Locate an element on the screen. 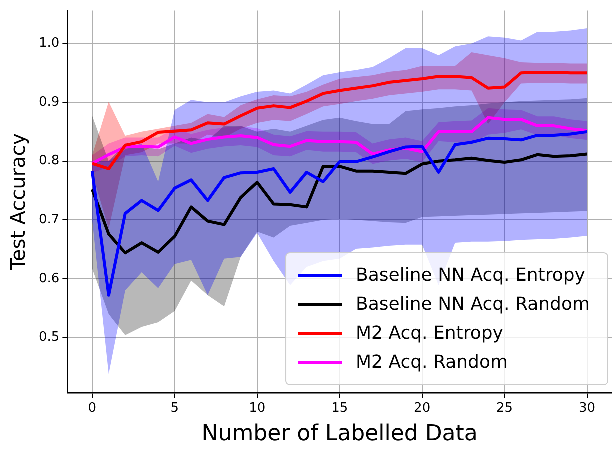 The height and width of the screenshot is (454, 612). y-tick-label: 0.8 is located at coordinates (49, 161).